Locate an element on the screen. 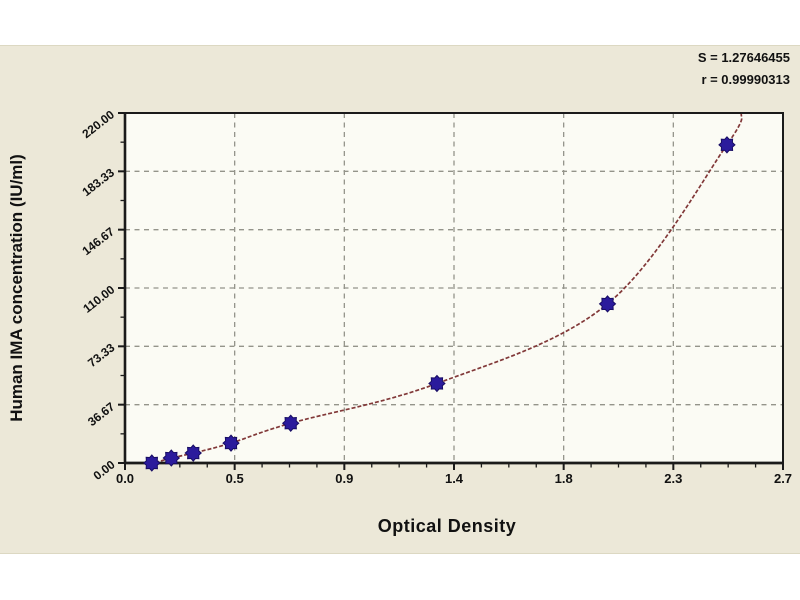 The height and width of the screenshot is (600, 800). x-tick-label: 2.3 is located at coordinates (673, 478).